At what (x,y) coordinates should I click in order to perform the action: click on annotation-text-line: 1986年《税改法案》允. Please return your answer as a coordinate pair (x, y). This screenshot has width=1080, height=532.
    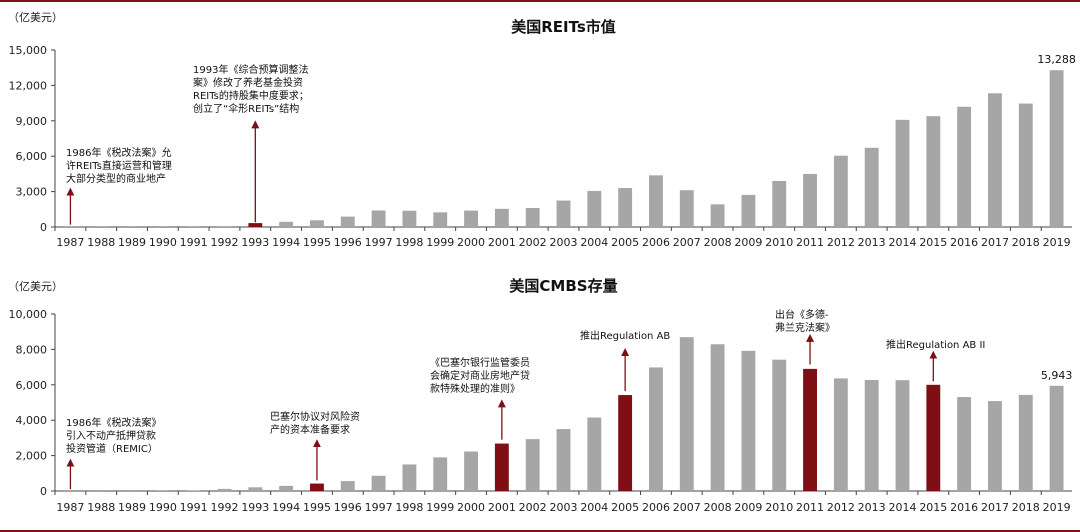
    Looking at the image, I should click on (118, 152).